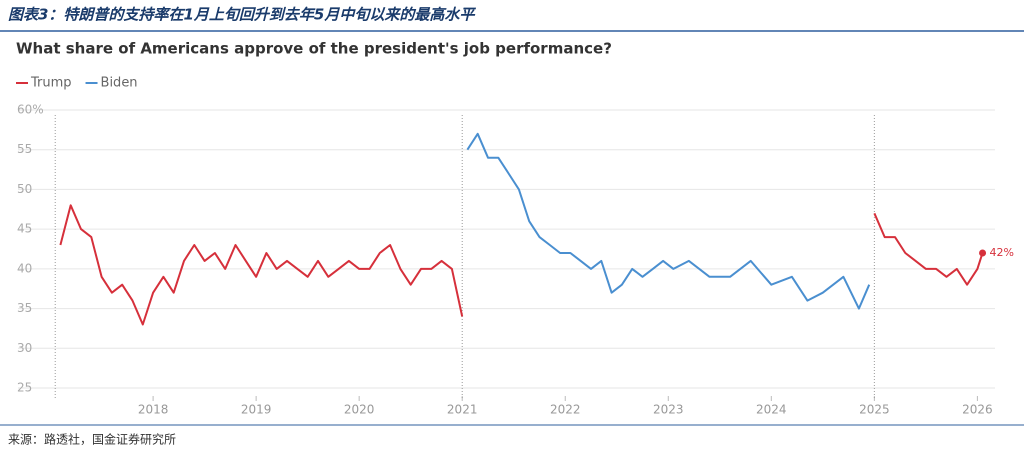 The width and height of the screenshot is (1024, 451). I want to click on y-tick-label: 35, so click(24, 308).